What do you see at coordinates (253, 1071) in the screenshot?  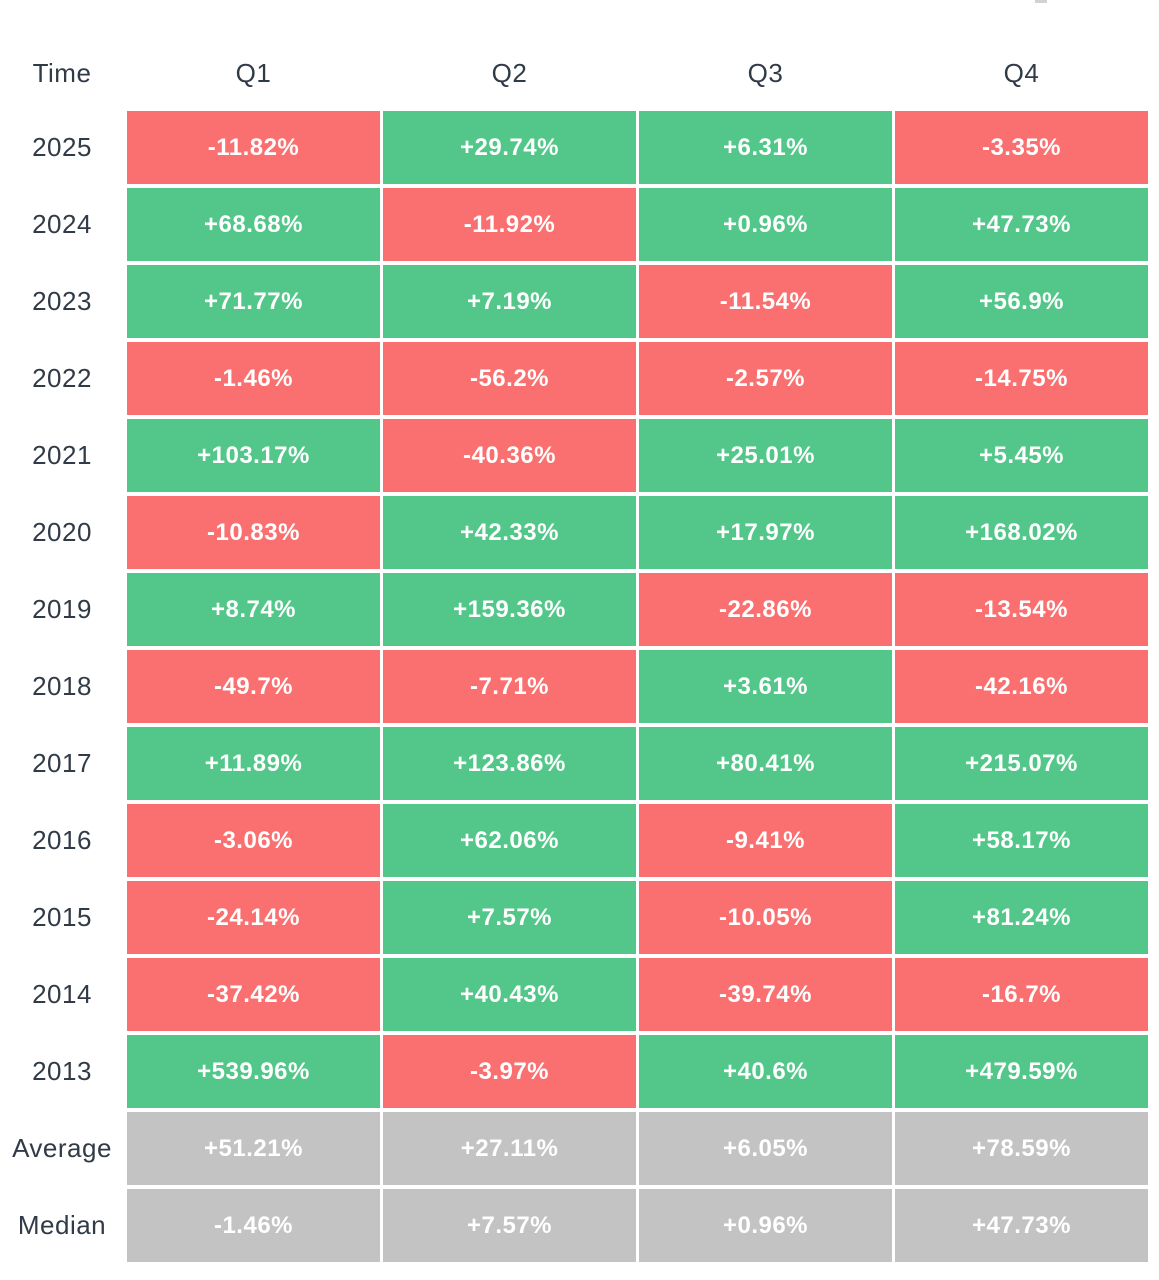 I see `return-cell-2013-q1: +539.96%` at bounding box center [253, 1071].